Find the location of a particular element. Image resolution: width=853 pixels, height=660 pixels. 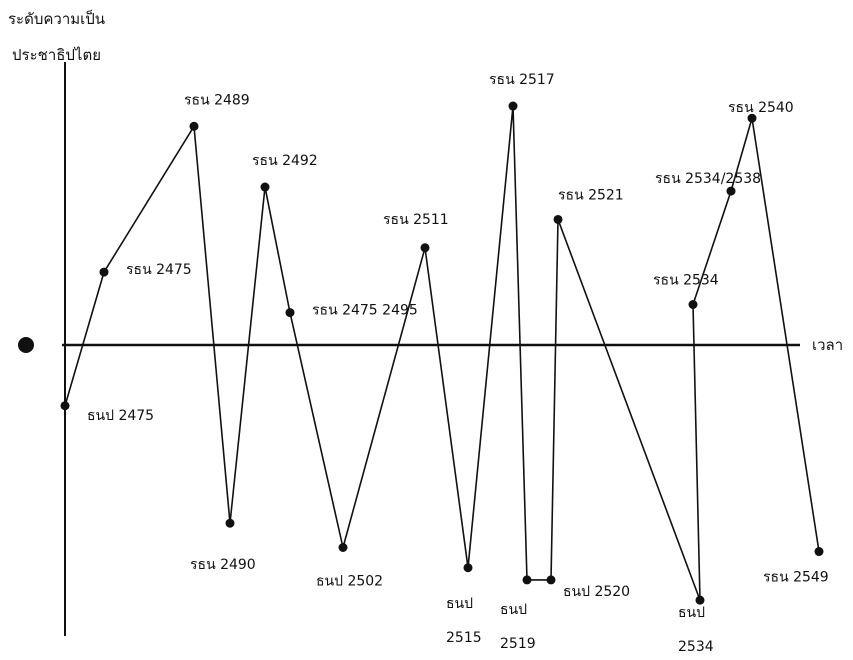

data-label: รธน 2517 is located at coordinates (522, 80).